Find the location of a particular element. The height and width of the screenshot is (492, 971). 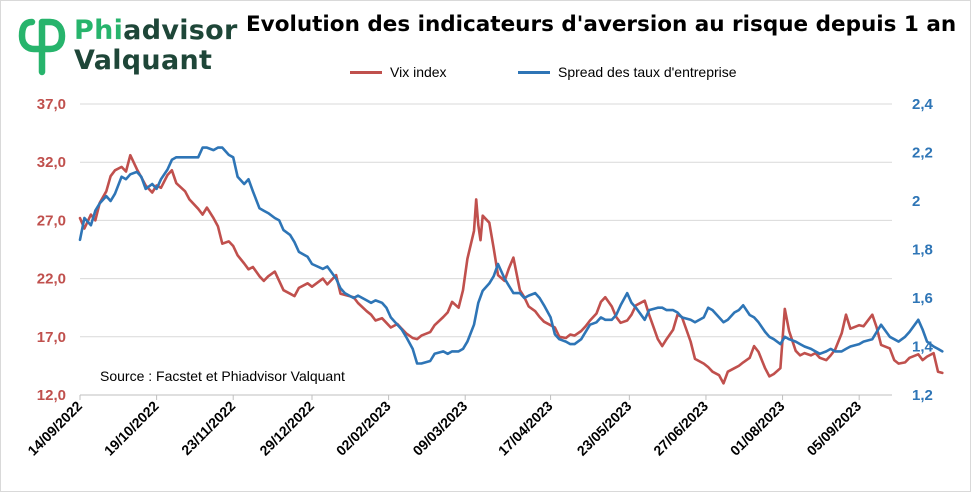

x-tick-label: 23/05/2023 is located at coordinates (604, 428).